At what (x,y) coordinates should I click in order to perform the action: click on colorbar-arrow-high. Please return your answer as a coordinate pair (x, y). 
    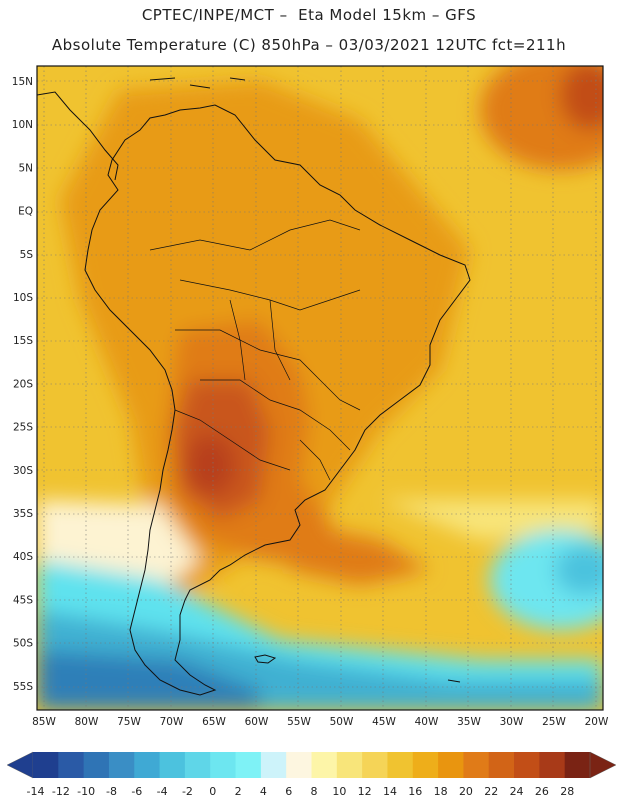
    Looking at the image, I should click on (603, 765).